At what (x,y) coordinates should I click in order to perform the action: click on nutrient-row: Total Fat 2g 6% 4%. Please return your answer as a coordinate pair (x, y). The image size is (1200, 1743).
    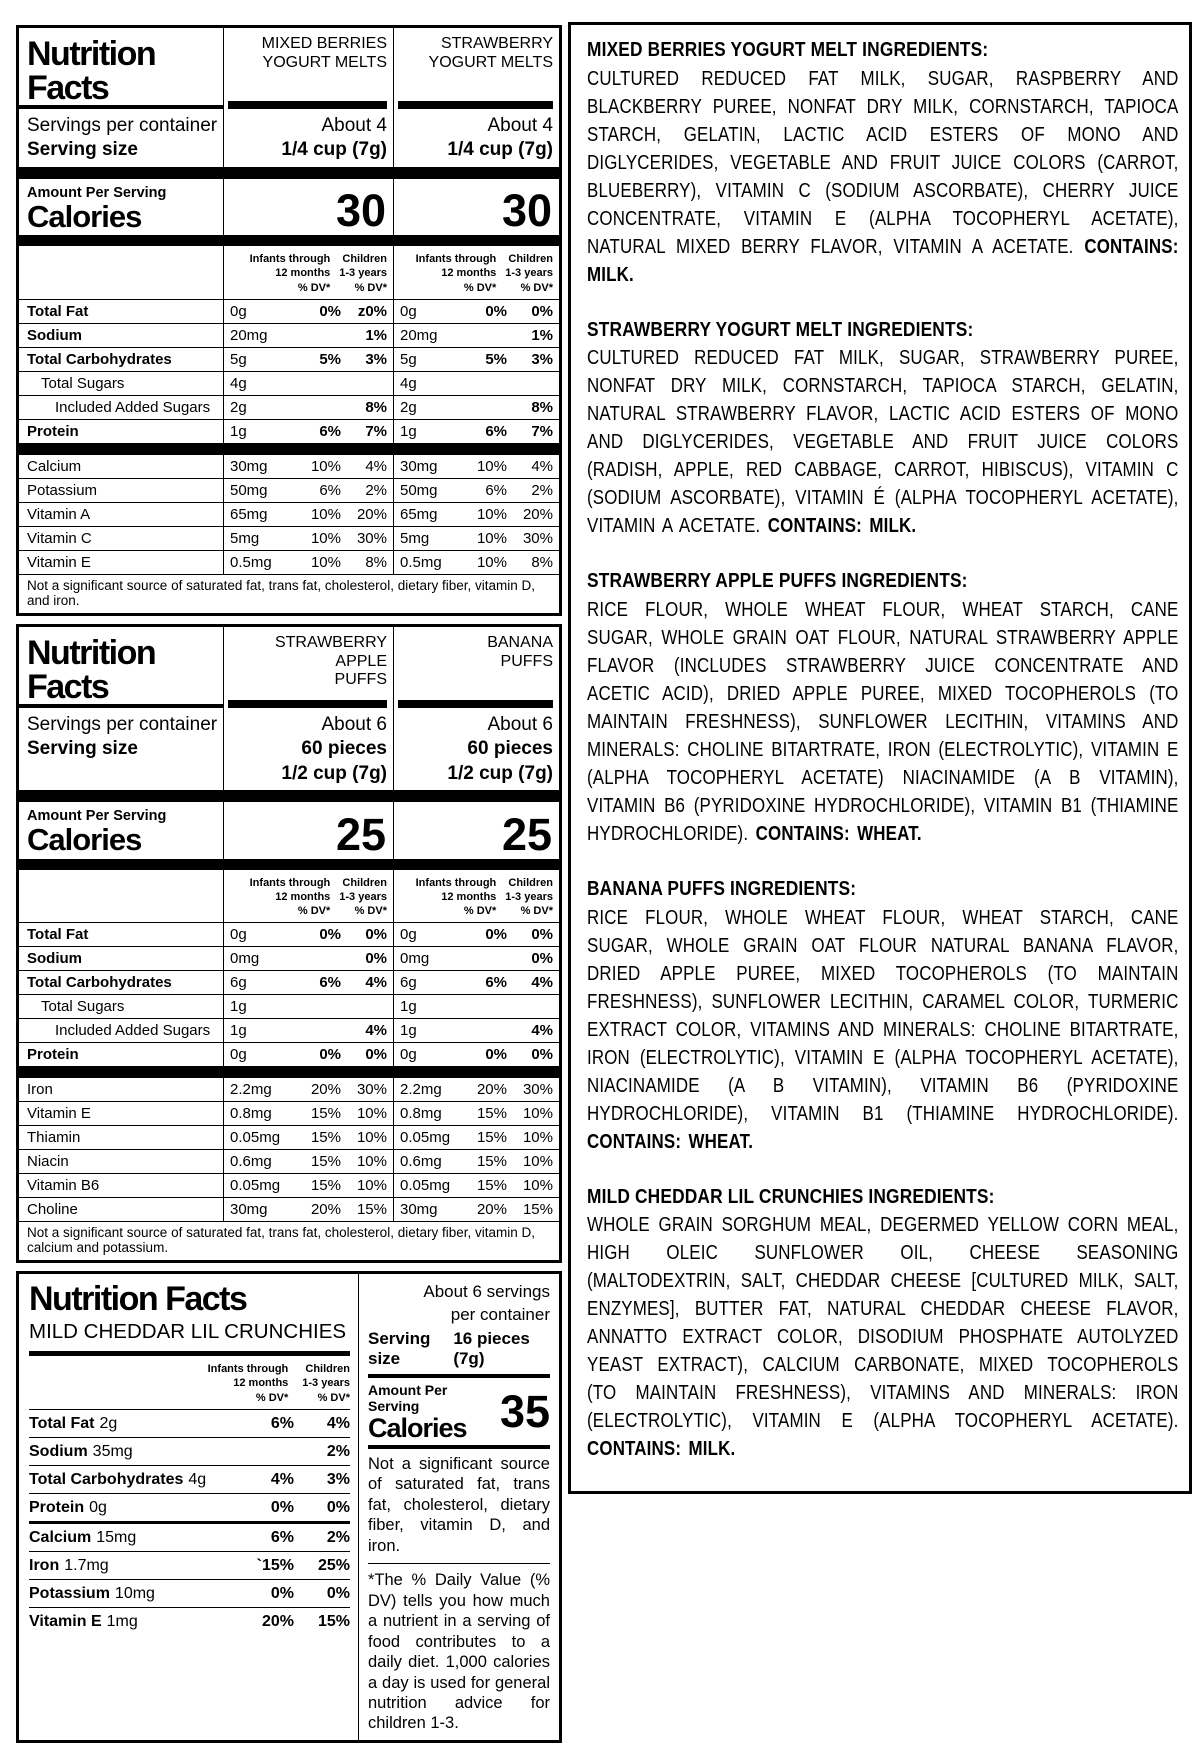
    Looking at the image, I should click on (189, 1424).